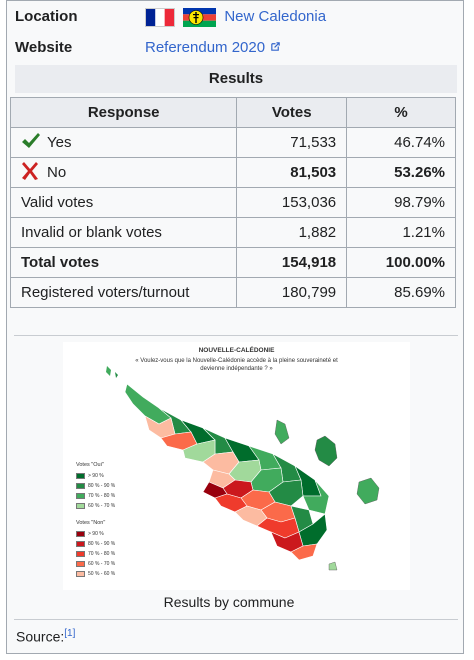 This screenshot has width=474, height=660. I want to click on legend-oui-item: 80 % - 90 %, so click(95, 486).